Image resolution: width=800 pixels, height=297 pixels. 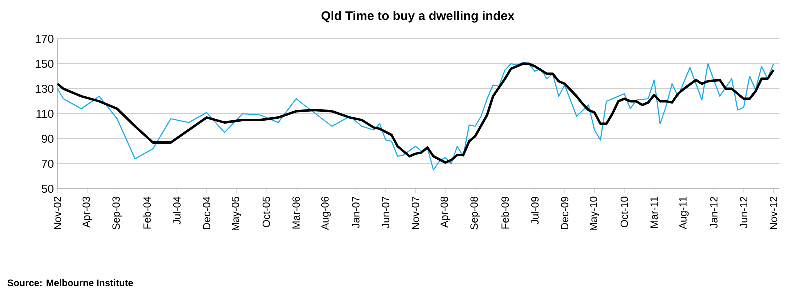 I want to click on x-tick-label: Jun-07, so click(x=386, y=212).